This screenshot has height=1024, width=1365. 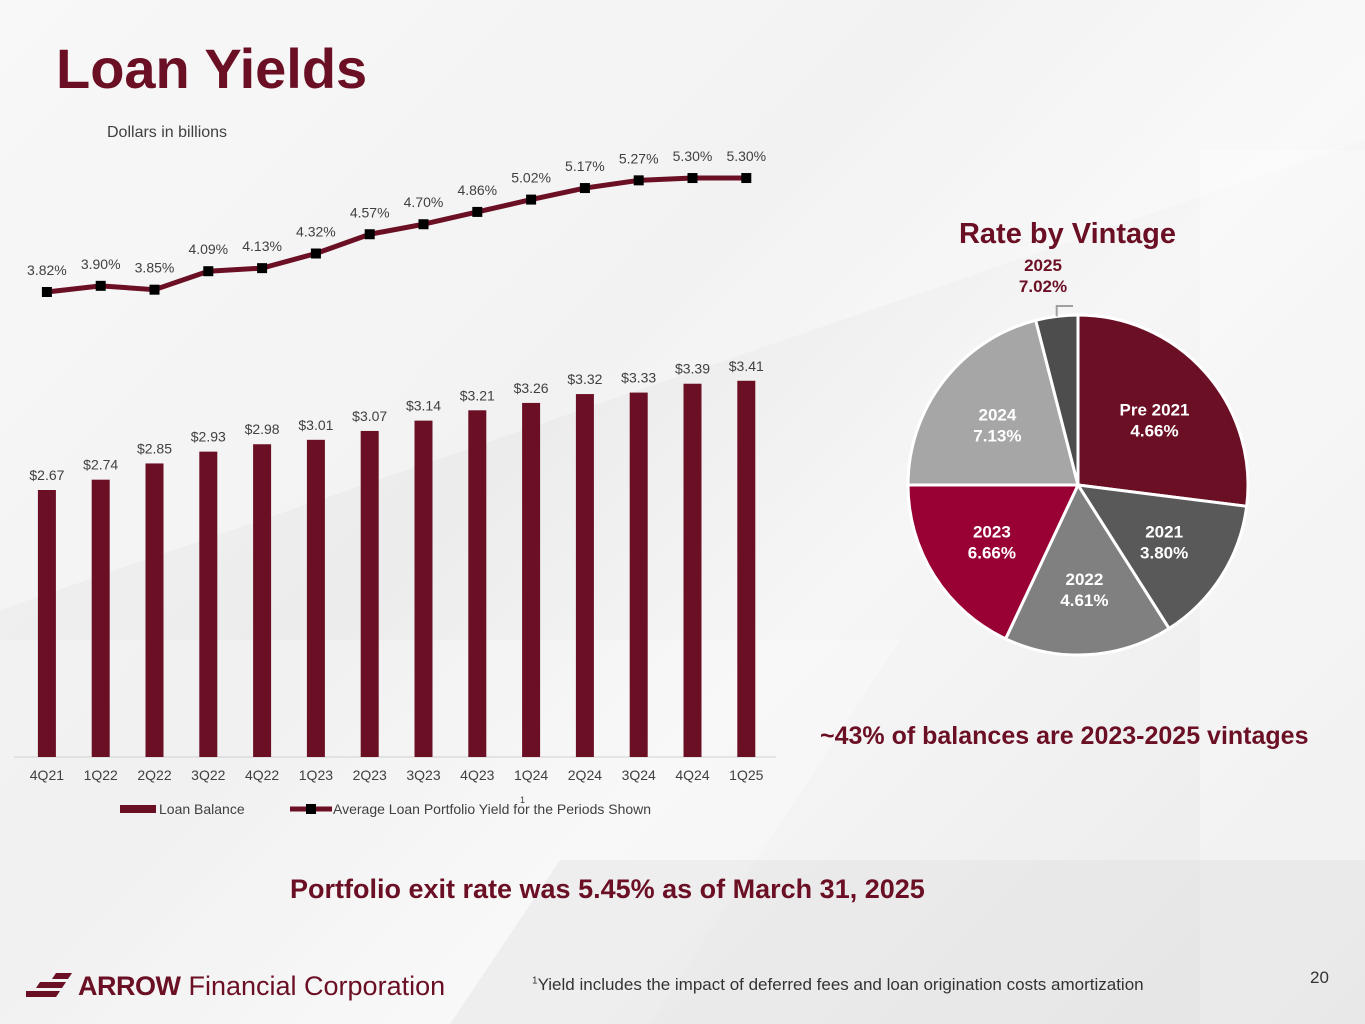 What do you see at coordinates (531, 775) in the screenshot?
I see `x-tick-label: 1Q24` at bounding box center [531, 775].